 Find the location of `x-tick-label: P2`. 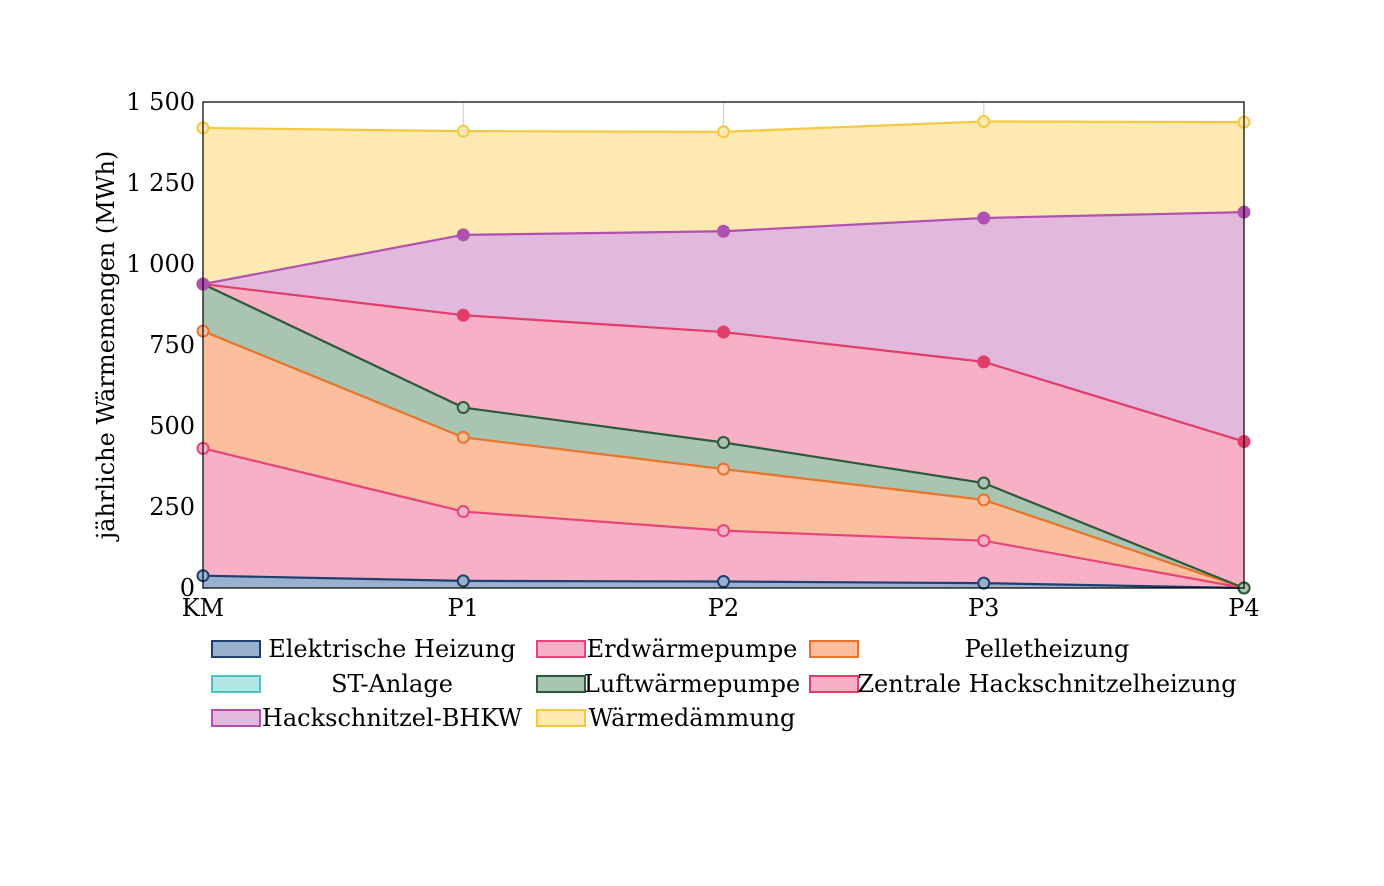

x-tick-label: P2 is located at coordinates (723, 608).